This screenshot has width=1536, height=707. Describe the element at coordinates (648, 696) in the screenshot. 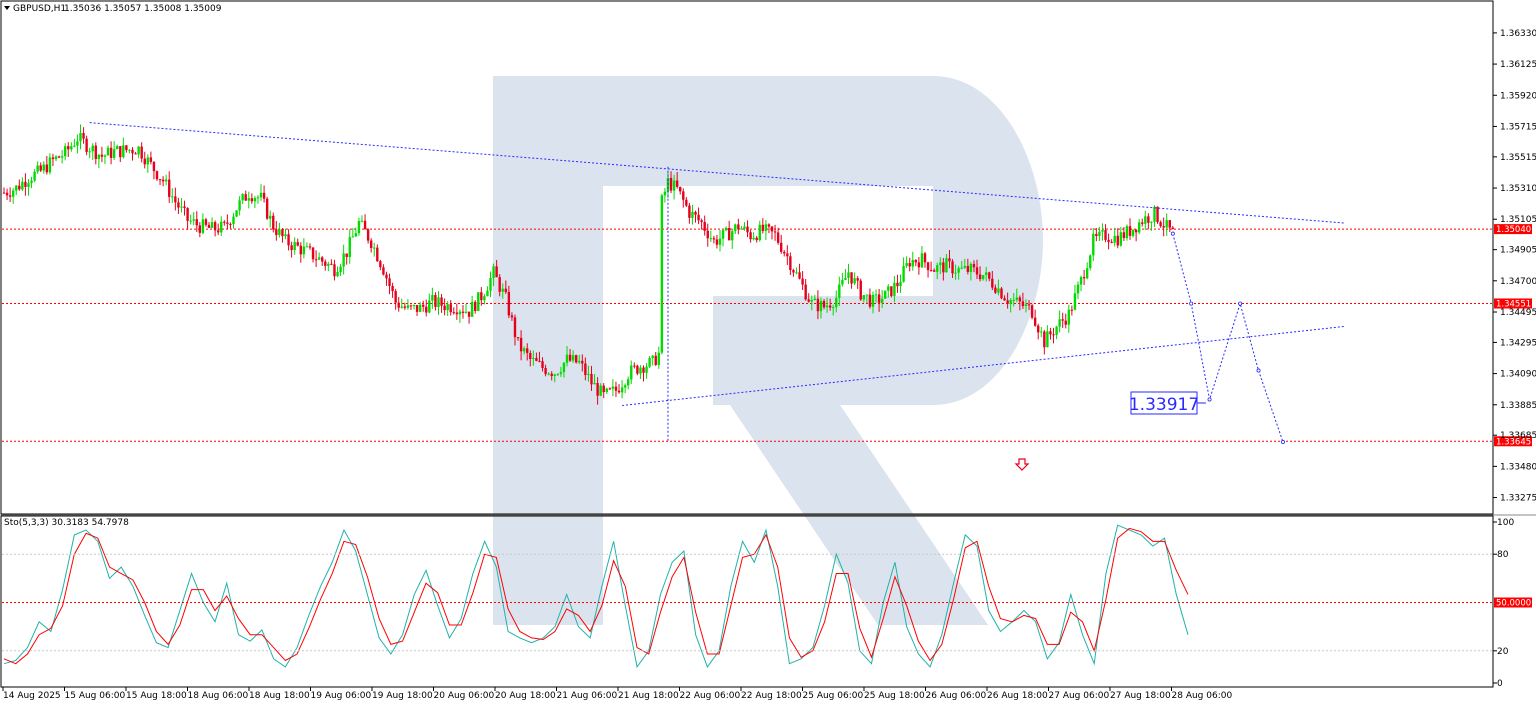

I see `time-axis-label: 21 Aug 18:00` at that location.